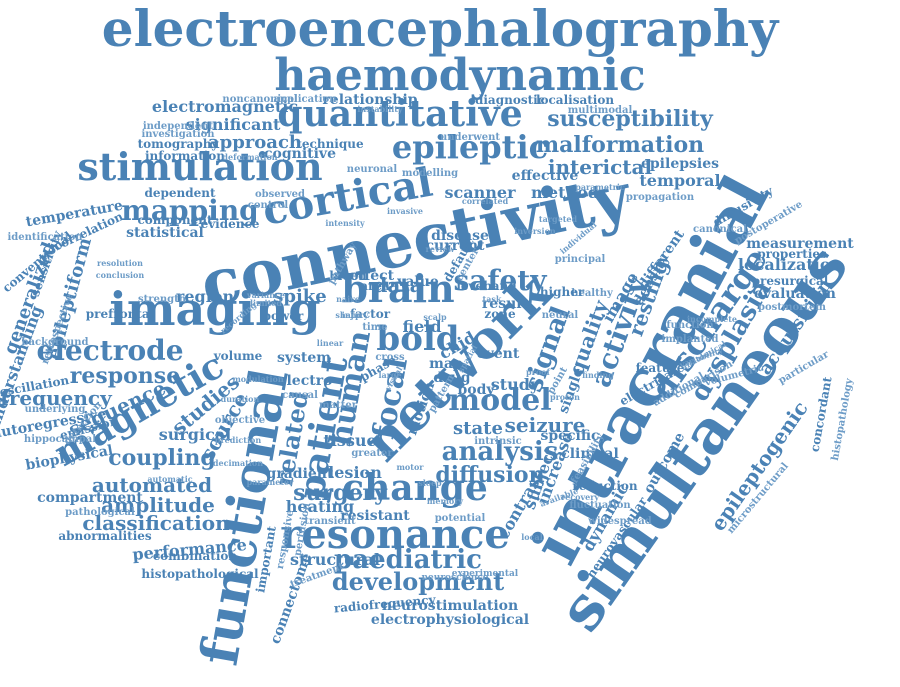  I want to click on word-parameter: parameter, so click(271, 482).